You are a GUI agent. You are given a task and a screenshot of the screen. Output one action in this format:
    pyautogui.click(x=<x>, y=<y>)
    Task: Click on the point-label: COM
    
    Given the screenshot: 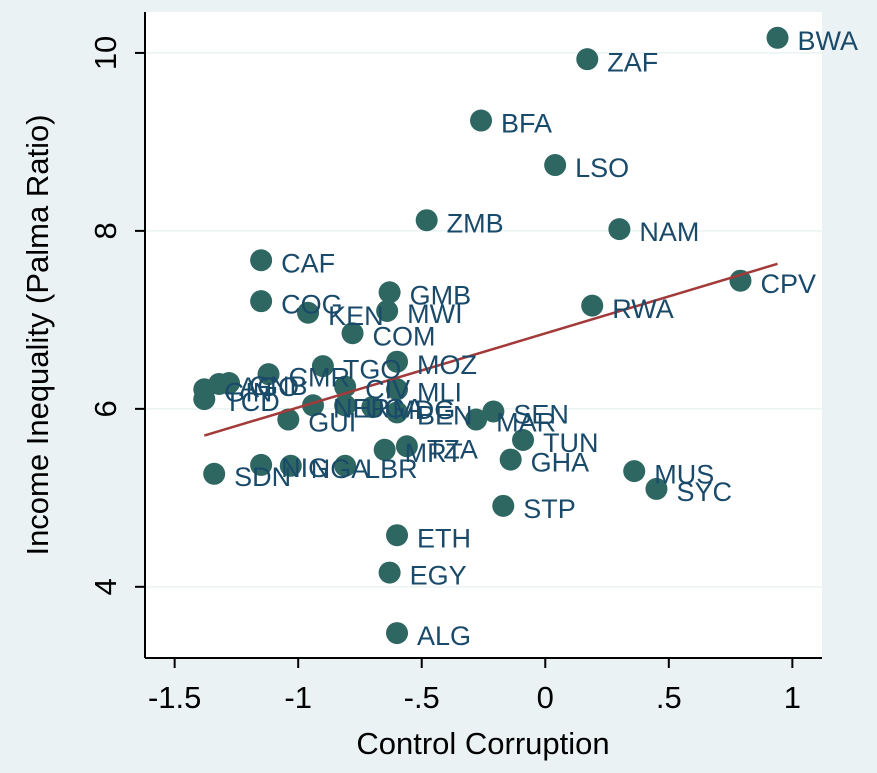 What is the action you would take?
    pyautogui.click(x=404, y=336)
    